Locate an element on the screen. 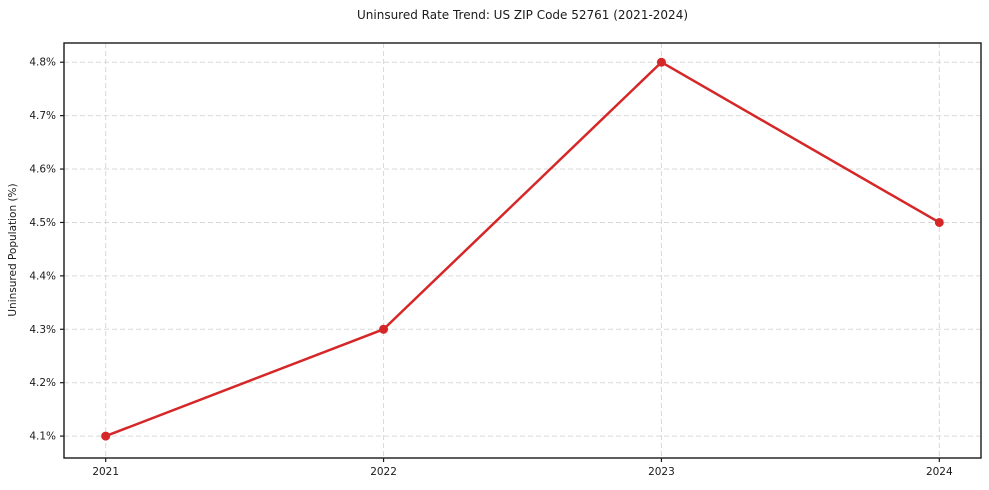  x-tick-label: 2021 is located at coordinates (105, 472).